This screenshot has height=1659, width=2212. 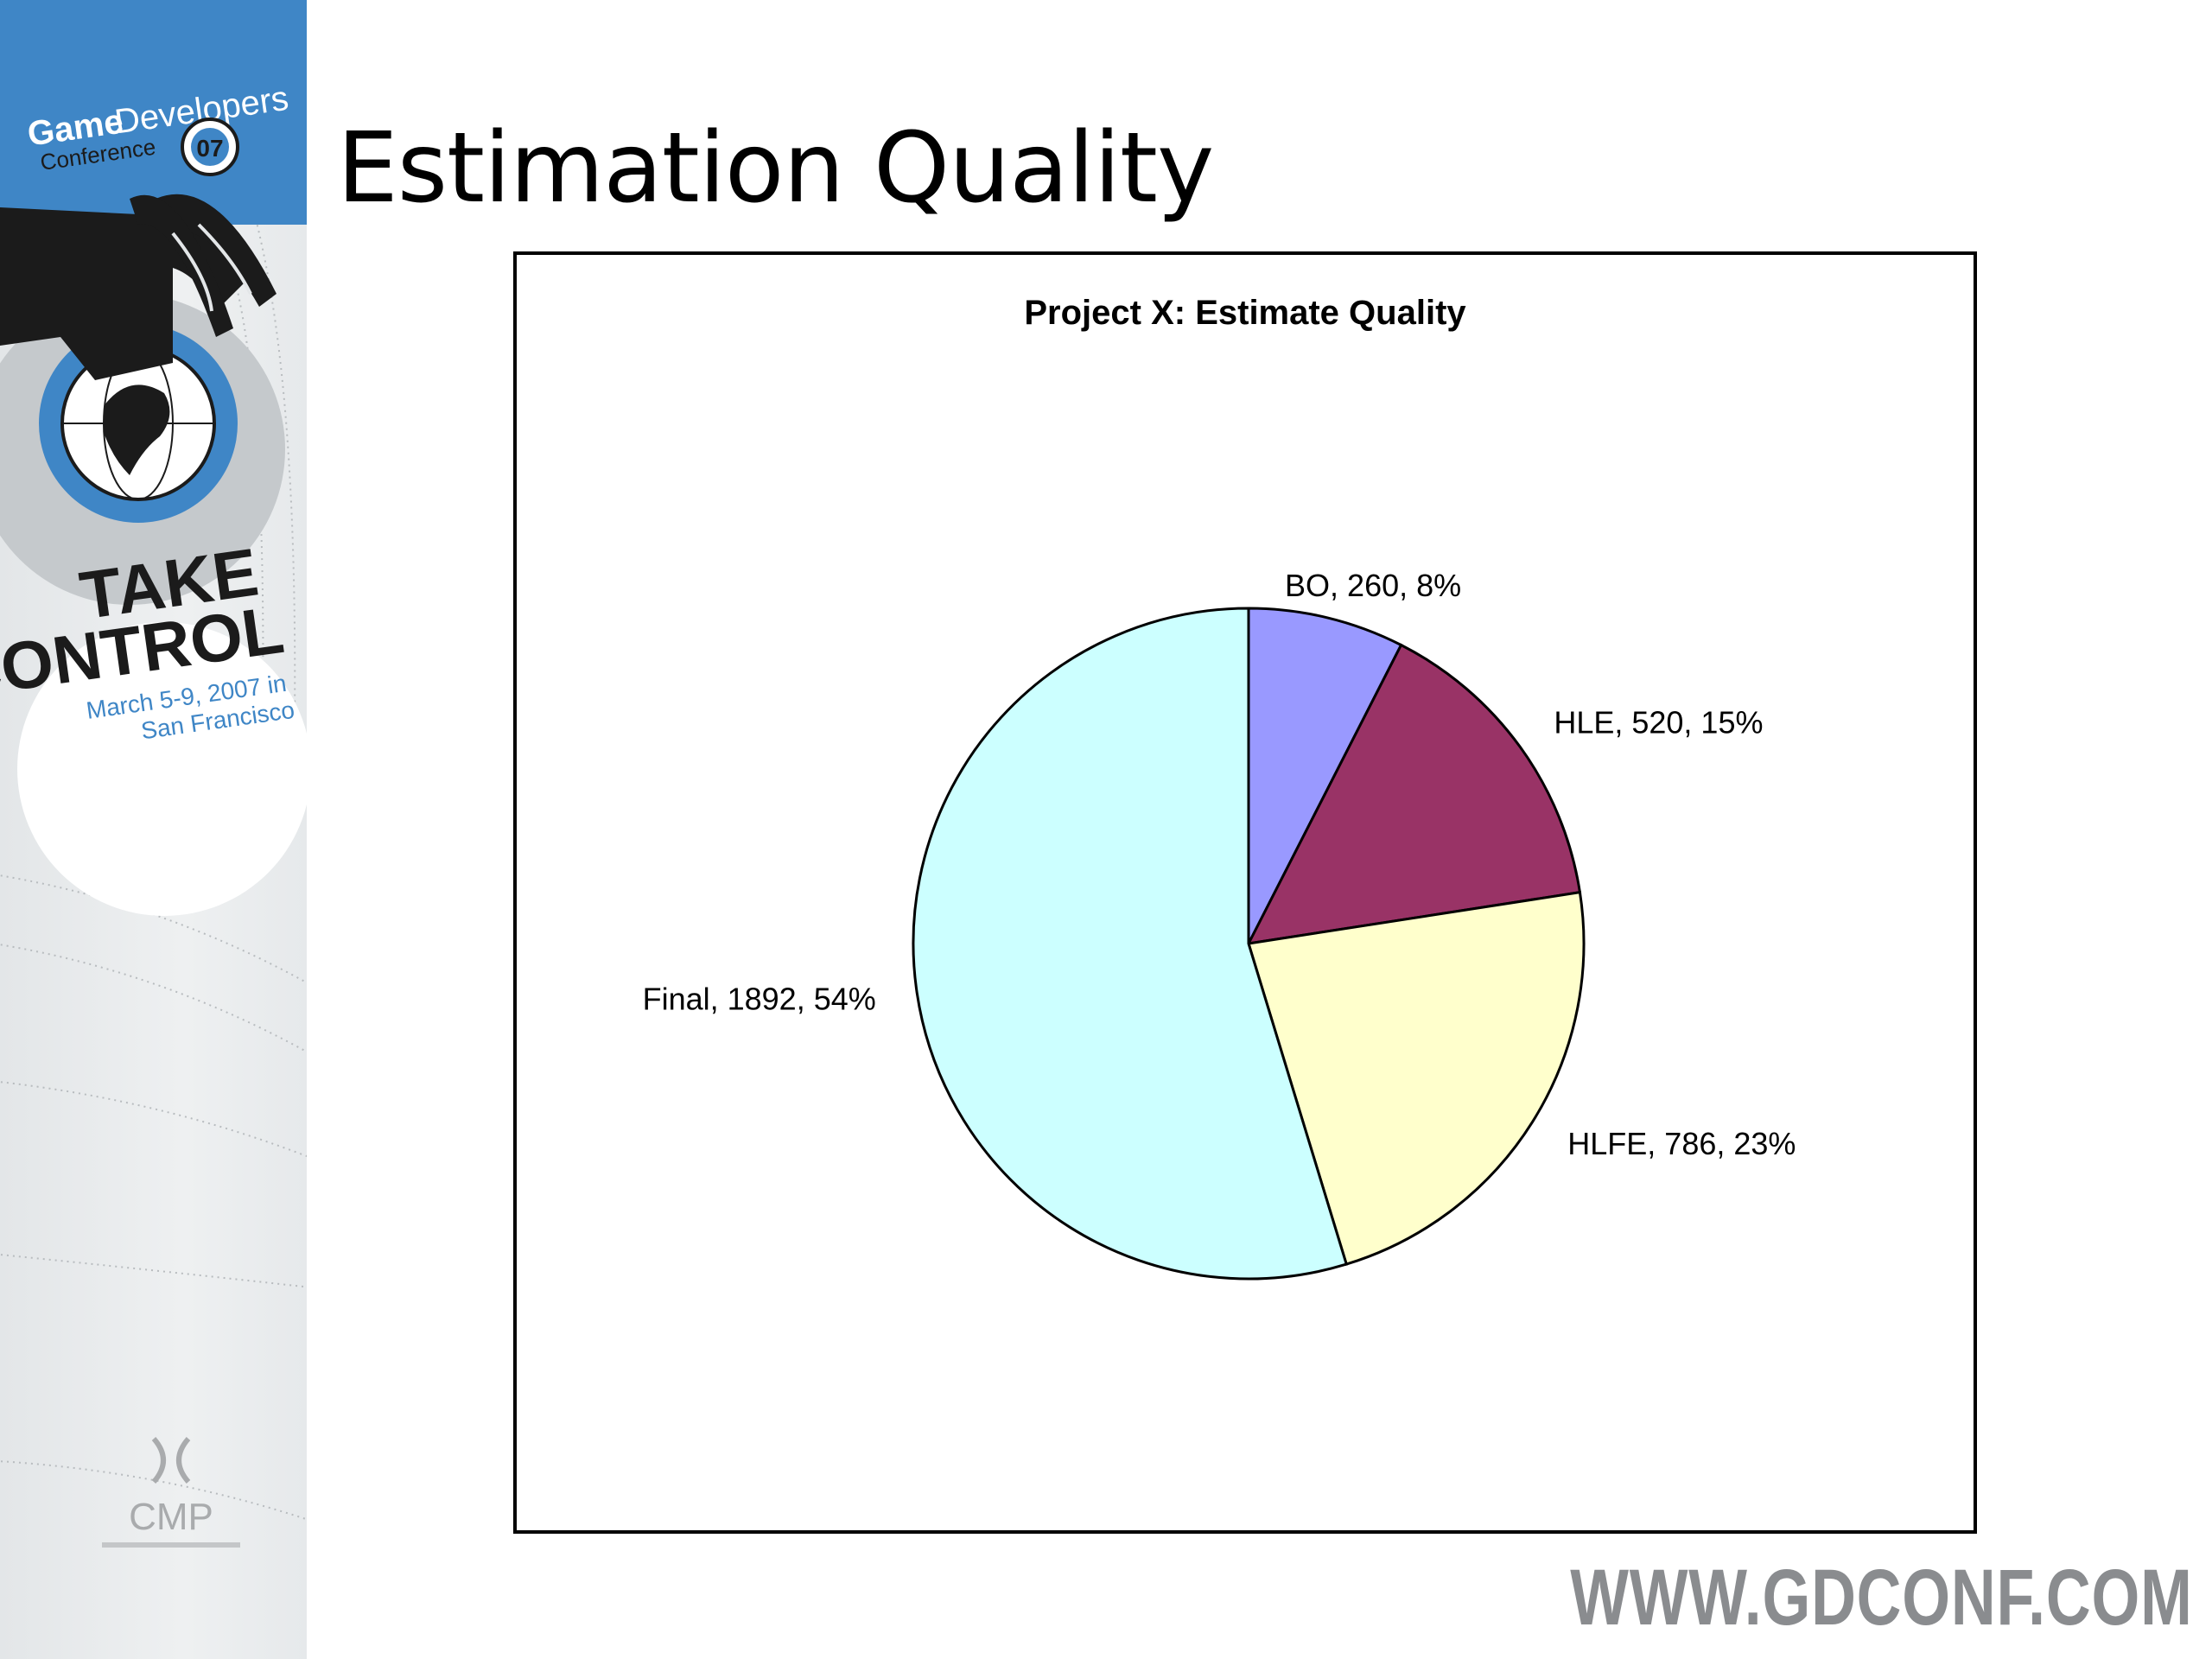 I want to click on pie-slice-hle, so click(x=1414, y=794).